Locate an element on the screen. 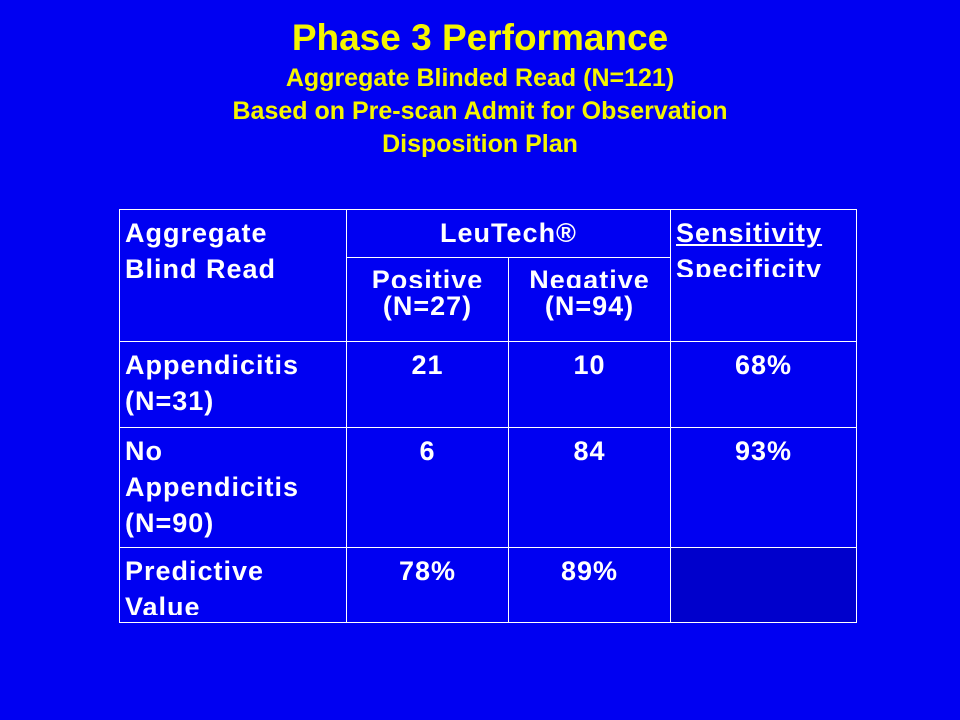  corner-header-cell: Aggregate Blind Read is located at coordinates (233, 275).